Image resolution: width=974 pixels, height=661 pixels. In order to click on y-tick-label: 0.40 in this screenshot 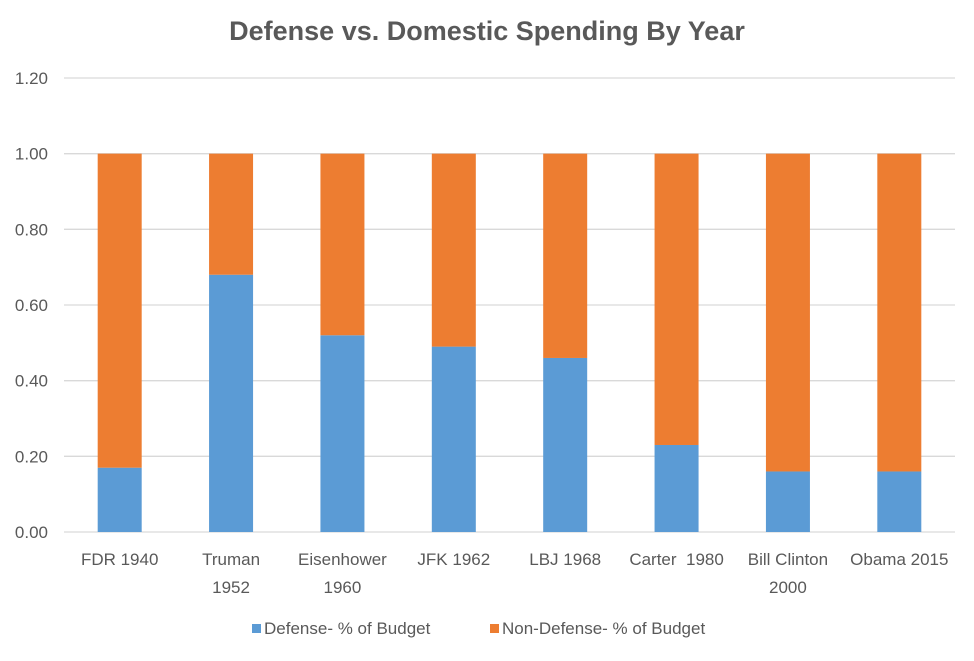, I will do `click(31, 381)`.